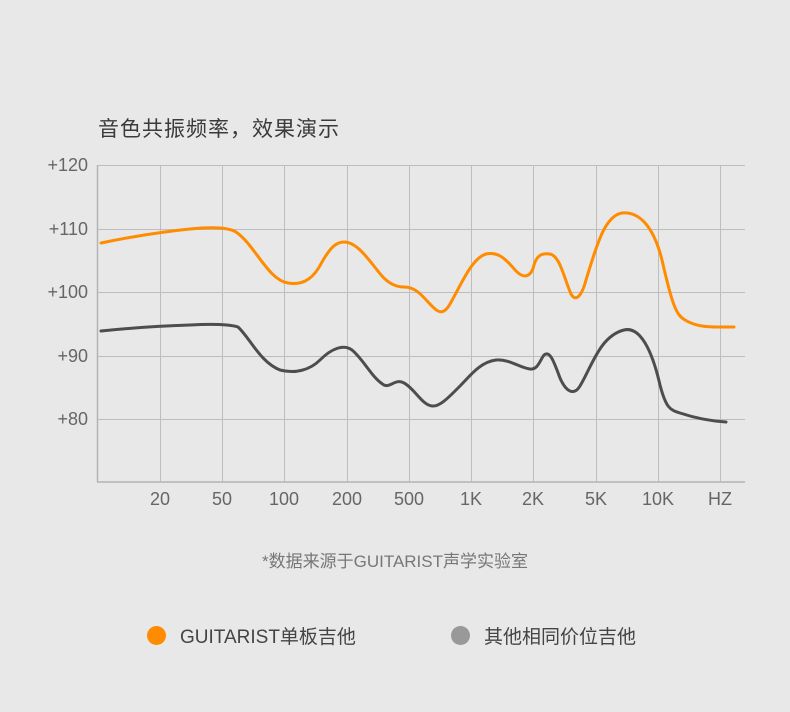 The image size is (790, 712). Describe the element at coordinates (417, 270) in the screenshot. I see `series-line-guitarist` at that location.